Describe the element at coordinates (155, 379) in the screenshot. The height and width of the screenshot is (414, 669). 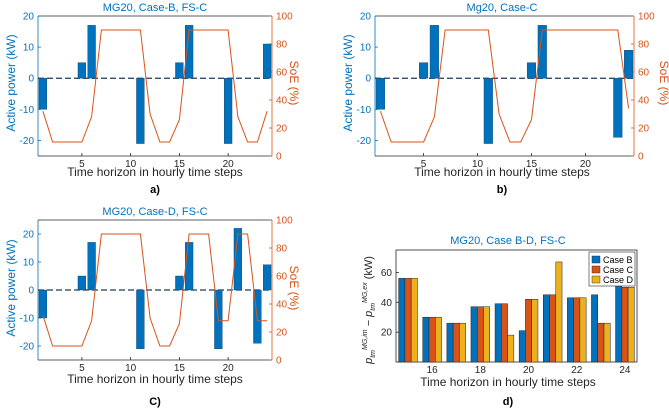
I see `panel-c-xlabel: Time horizon in hourly time steps` at that location.